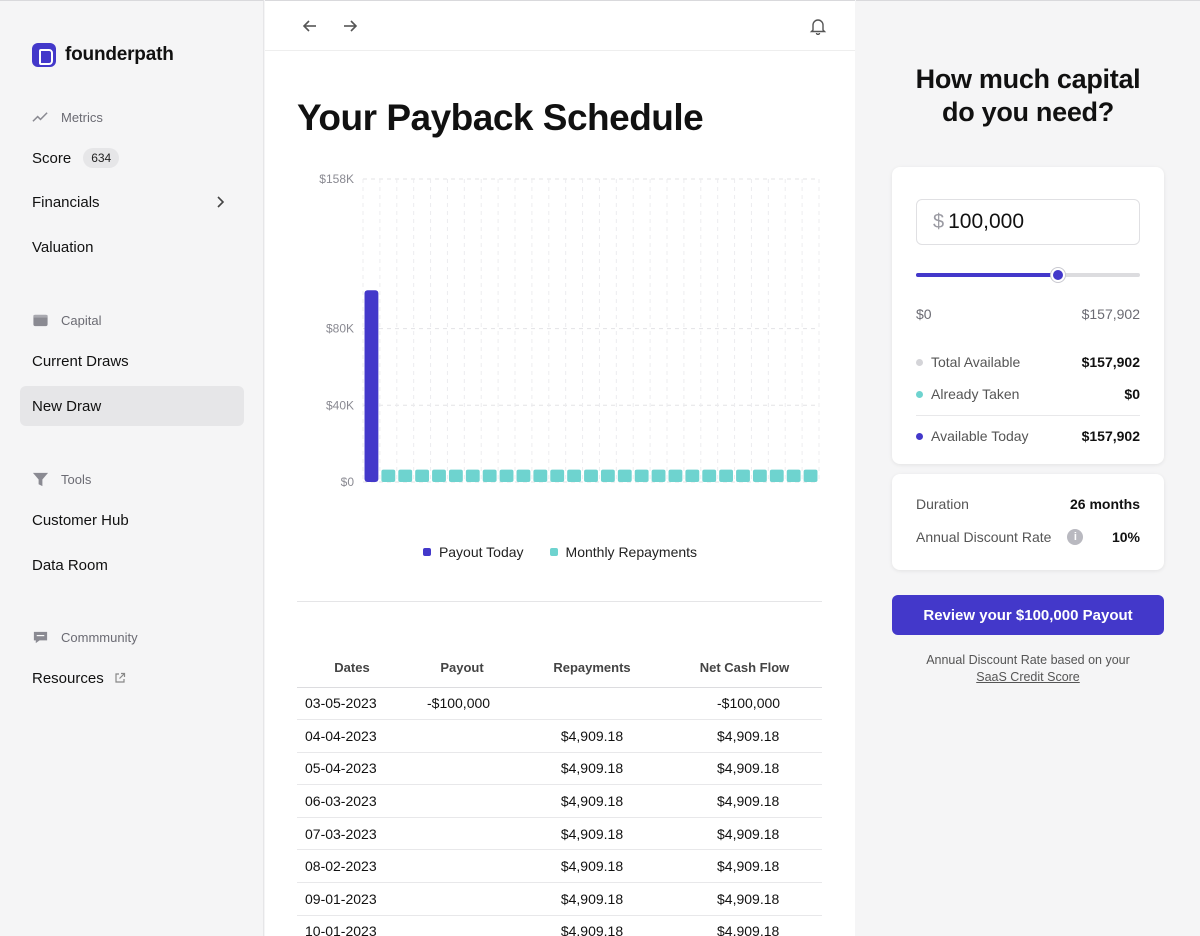 The width and height of the screenshot is (1200, 936). I want to click on funnel-icon, so click(40, 479).